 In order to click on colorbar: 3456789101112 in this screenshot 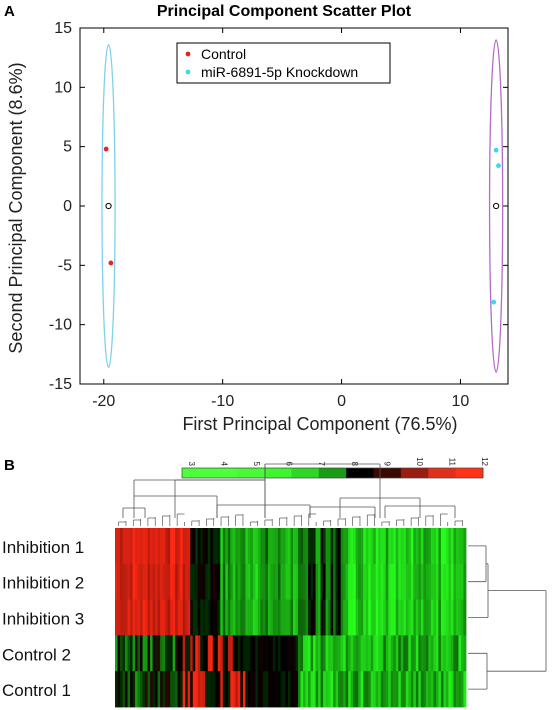, I will do `click(335, 468)`.